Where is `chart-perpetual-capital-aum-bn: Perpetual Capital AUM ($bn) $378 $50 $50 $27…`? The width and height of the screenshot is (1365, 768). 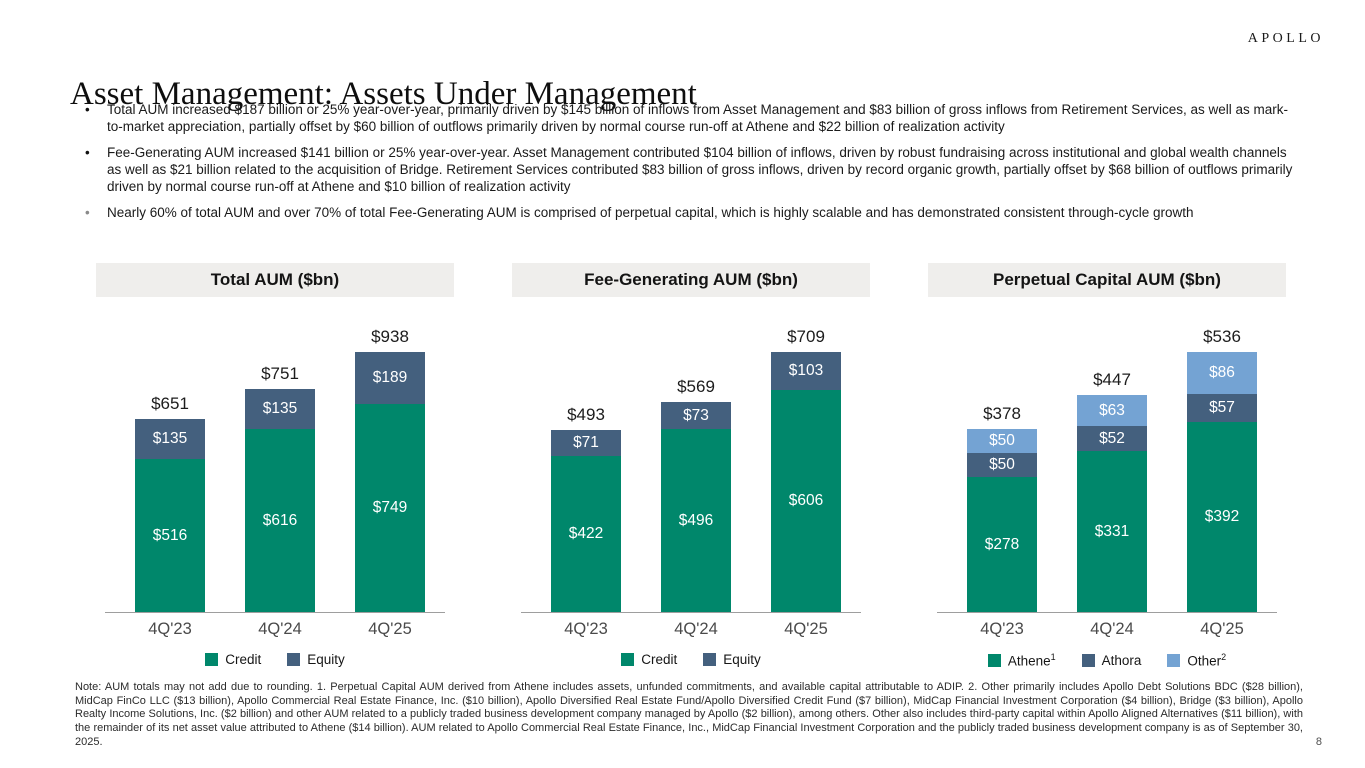 chart-perpetual-capital-aum-bn: Perpetual Capital AUM ($bn) $378 $50 $50 $27… is located at coordinates (1107, 466).